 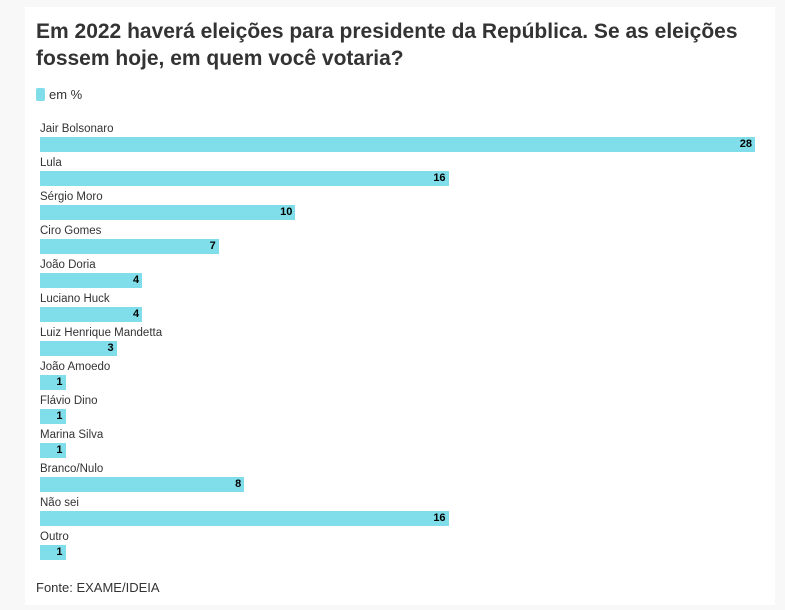 I want to click on category-label: Flávio Dino, so click(x=69, y=401).